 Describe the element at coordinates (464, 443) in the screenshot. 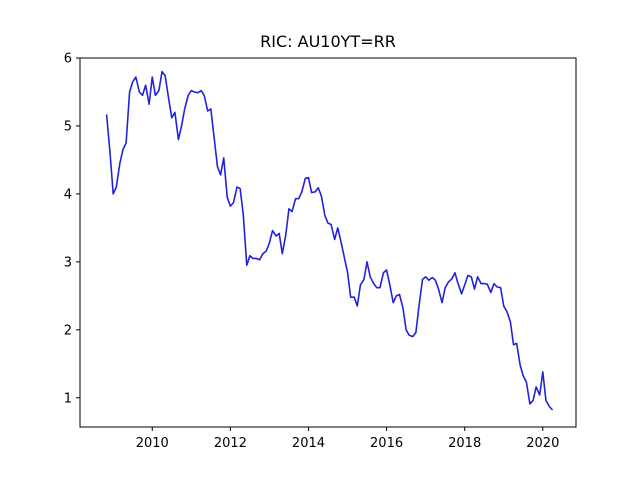

I see `x-tick-label: 2018` at that location.